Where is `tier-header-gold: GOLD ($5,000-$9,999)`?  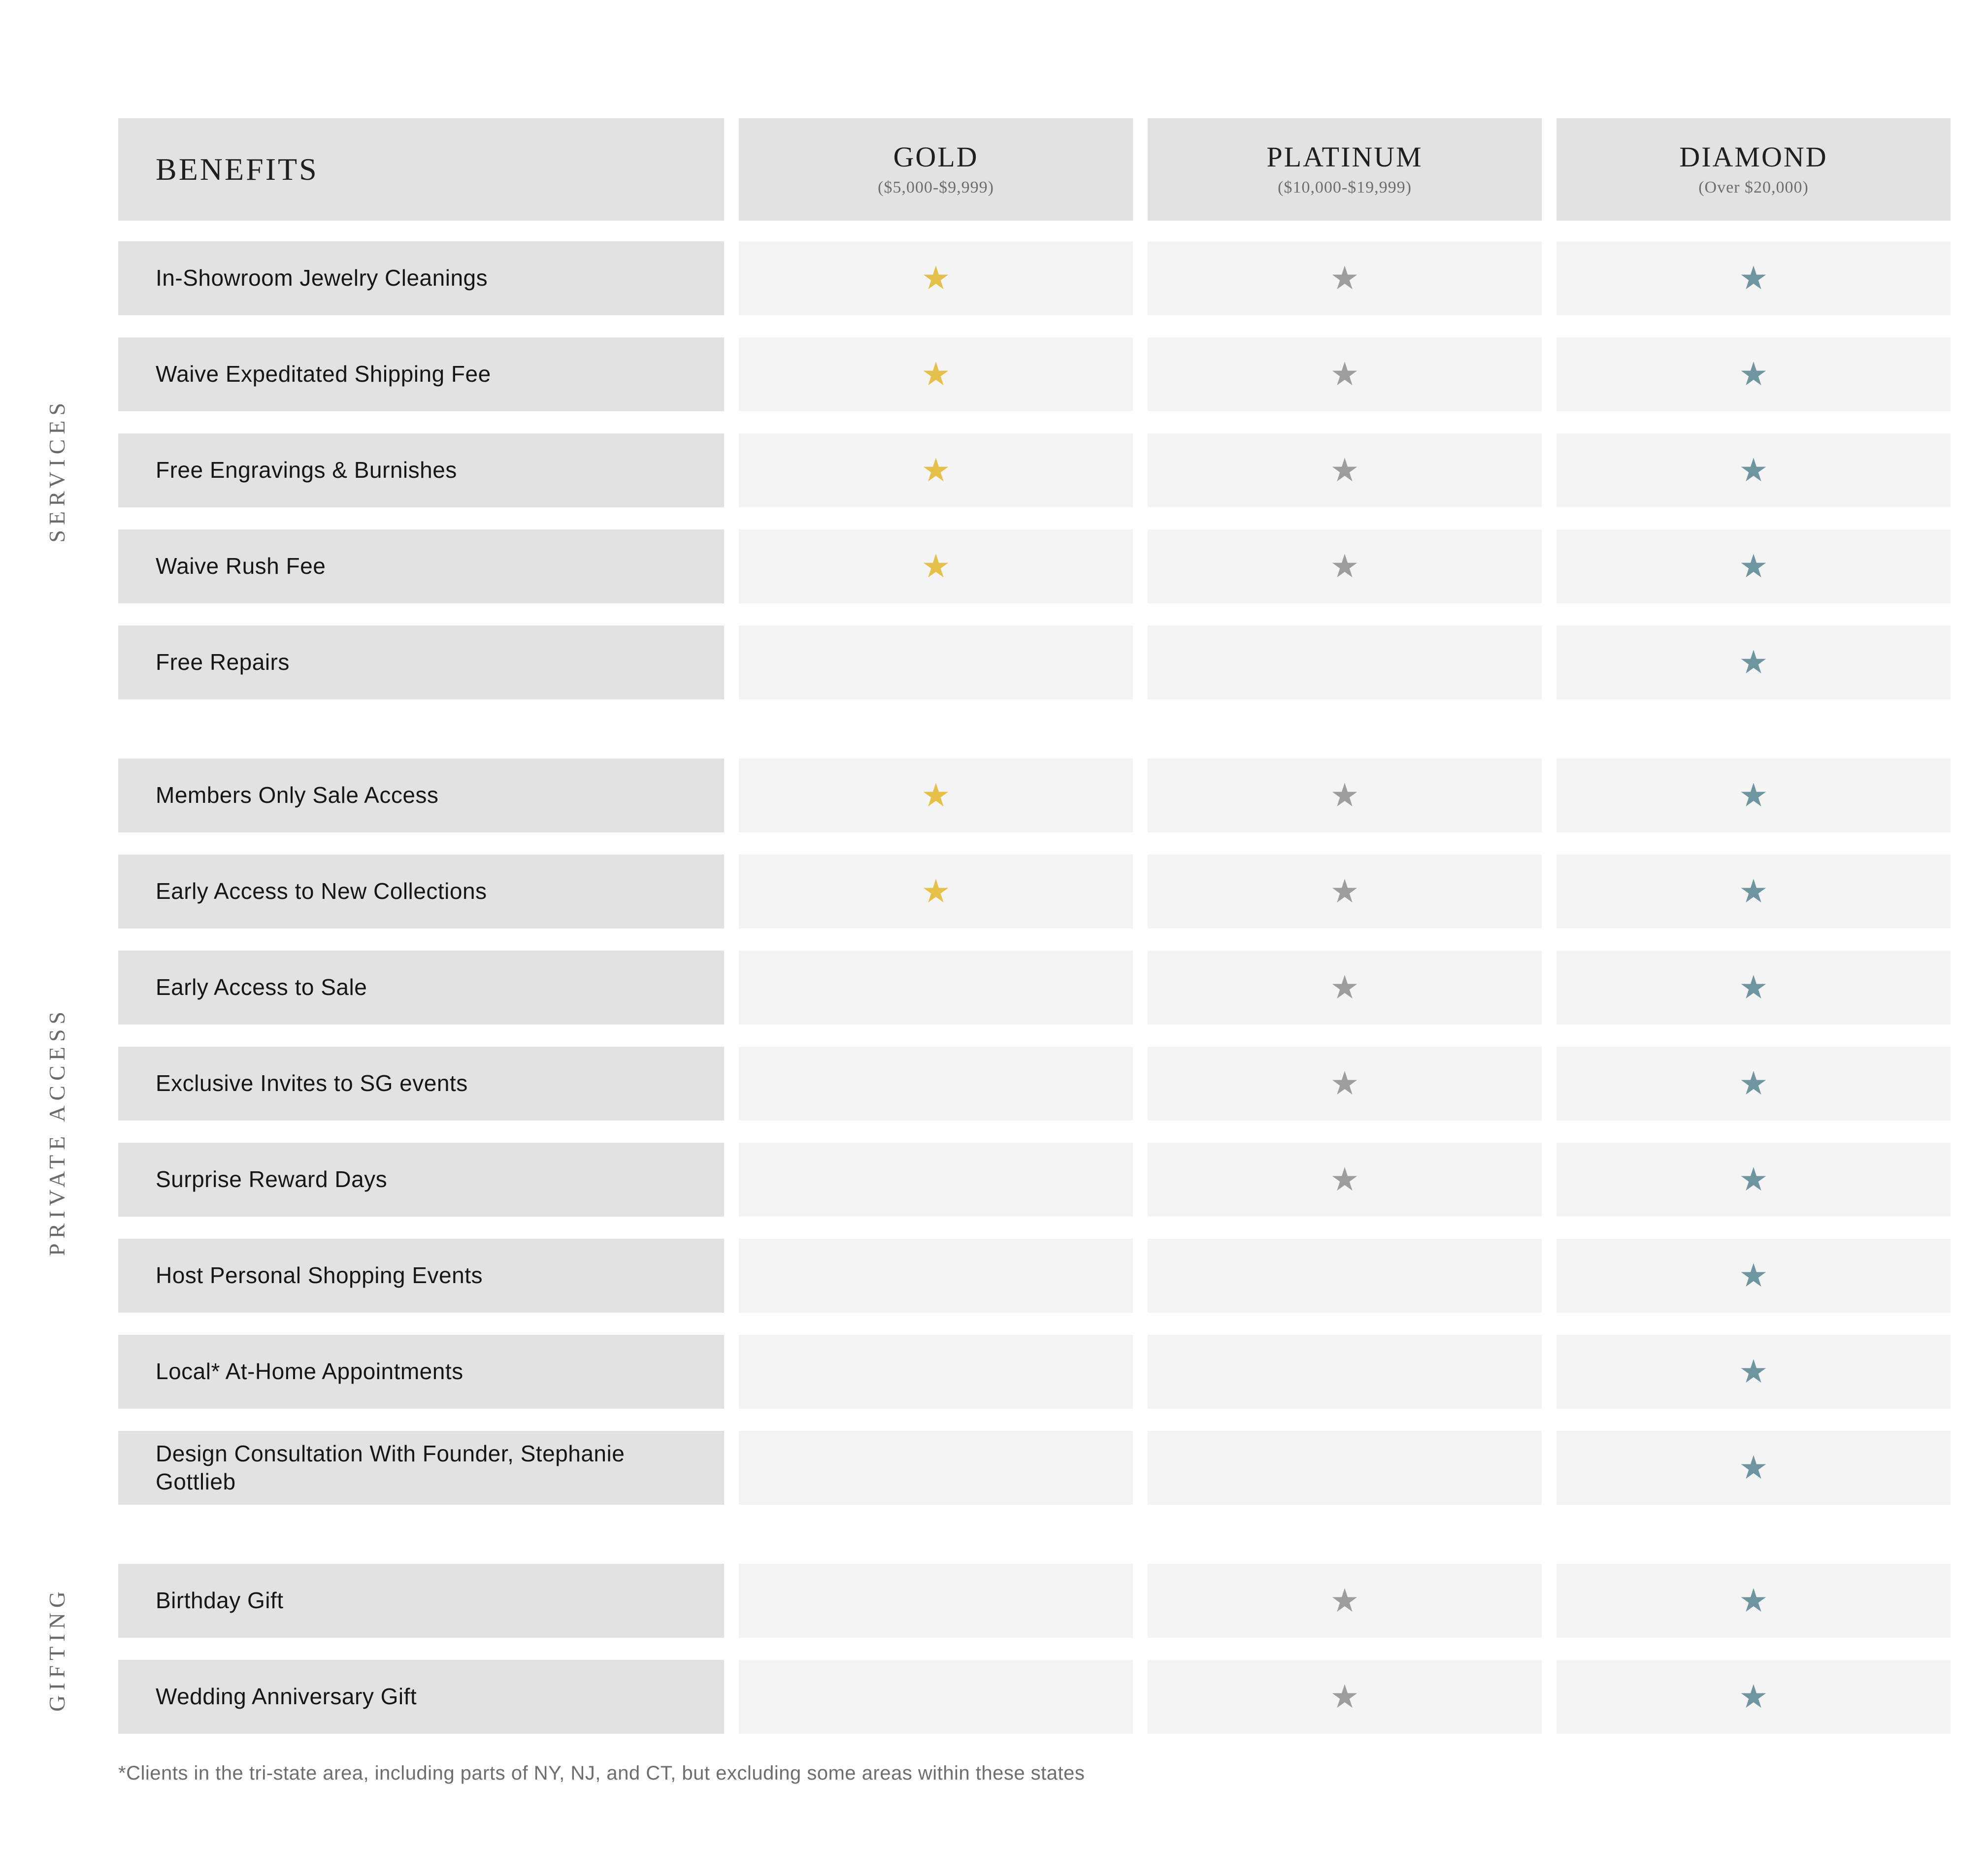
tier-header-gold: GOLD ($5,000-$9,999) is located at coordinates (936, 169).